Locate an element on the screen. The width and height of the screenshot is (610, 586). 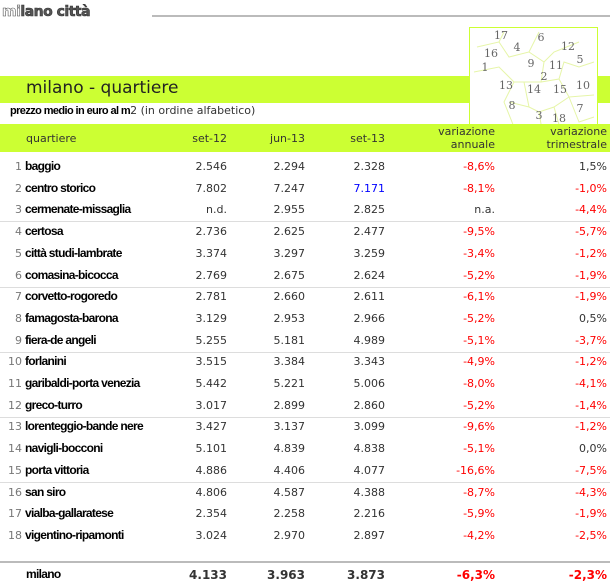
value-set12: 2.546 is located at coordinates (211, 166).